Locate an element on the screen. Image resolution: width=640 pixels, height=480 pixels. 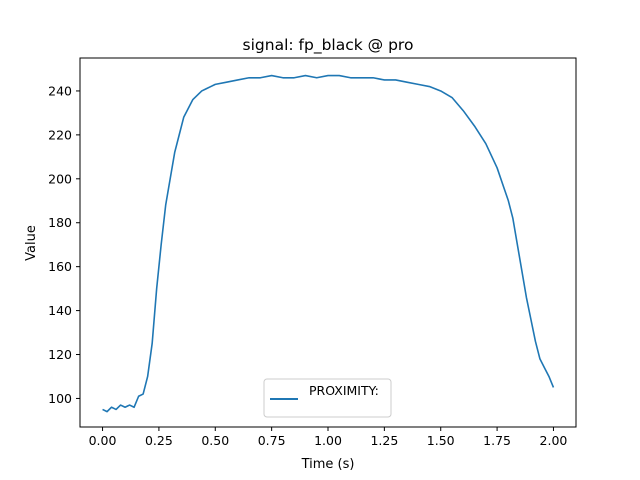
x-tick-label: 1.25 is located at coordinates (384, 440).